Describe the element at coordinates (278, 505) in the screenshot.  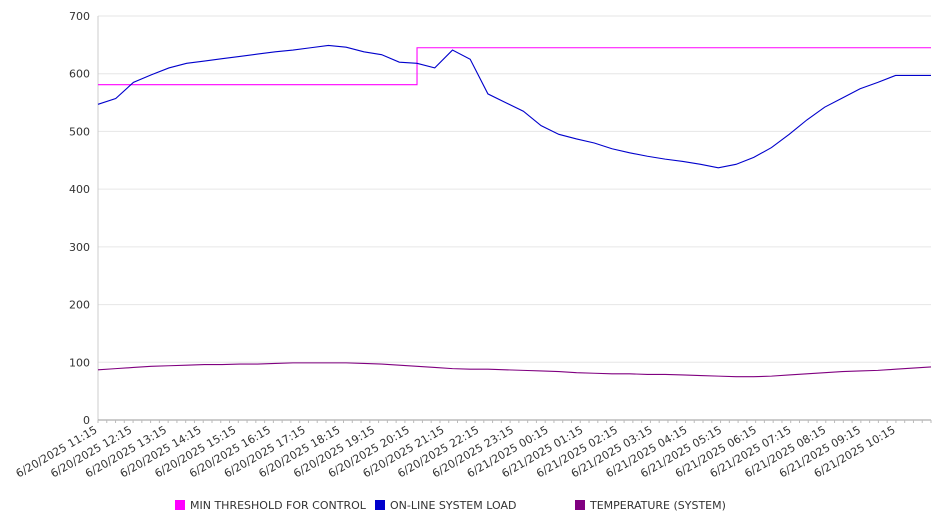
I see `legend-label: MIN THRESHOLD FOR CONTROL` at that location.